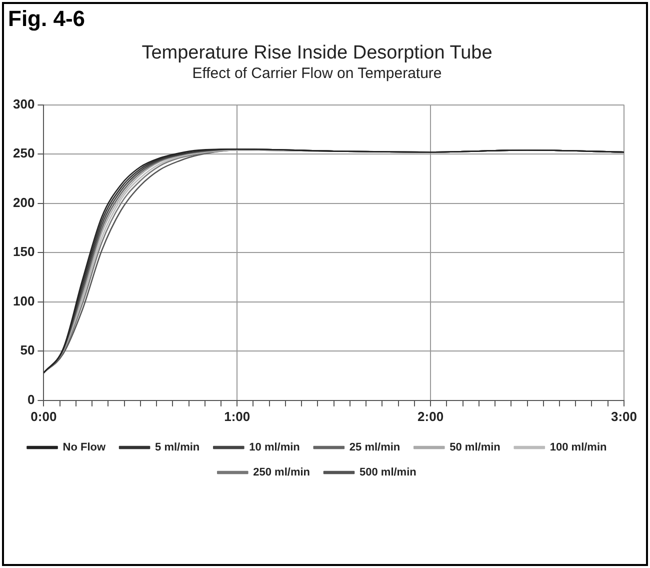 This screenshot has height=568, width=650. I want to click on x-tick-label: 1:00, so click(237, 416).